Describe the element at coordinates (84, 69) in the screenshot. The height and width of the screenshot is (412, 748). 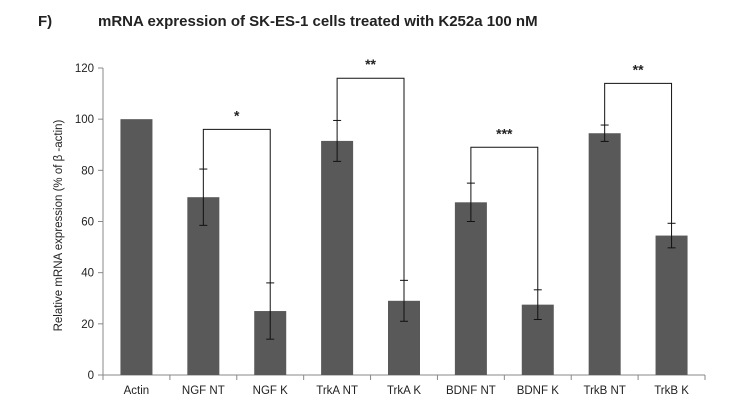
I see `y-tick-label: 120` at that location.